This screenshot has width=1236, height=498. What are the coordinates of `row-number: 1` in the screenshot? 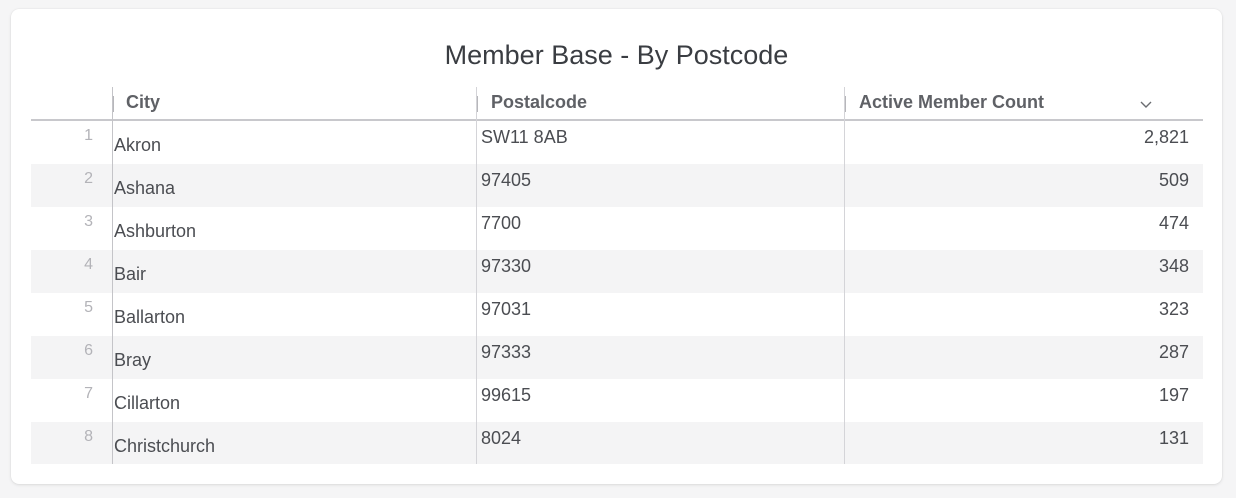 It's located at (88, 135).